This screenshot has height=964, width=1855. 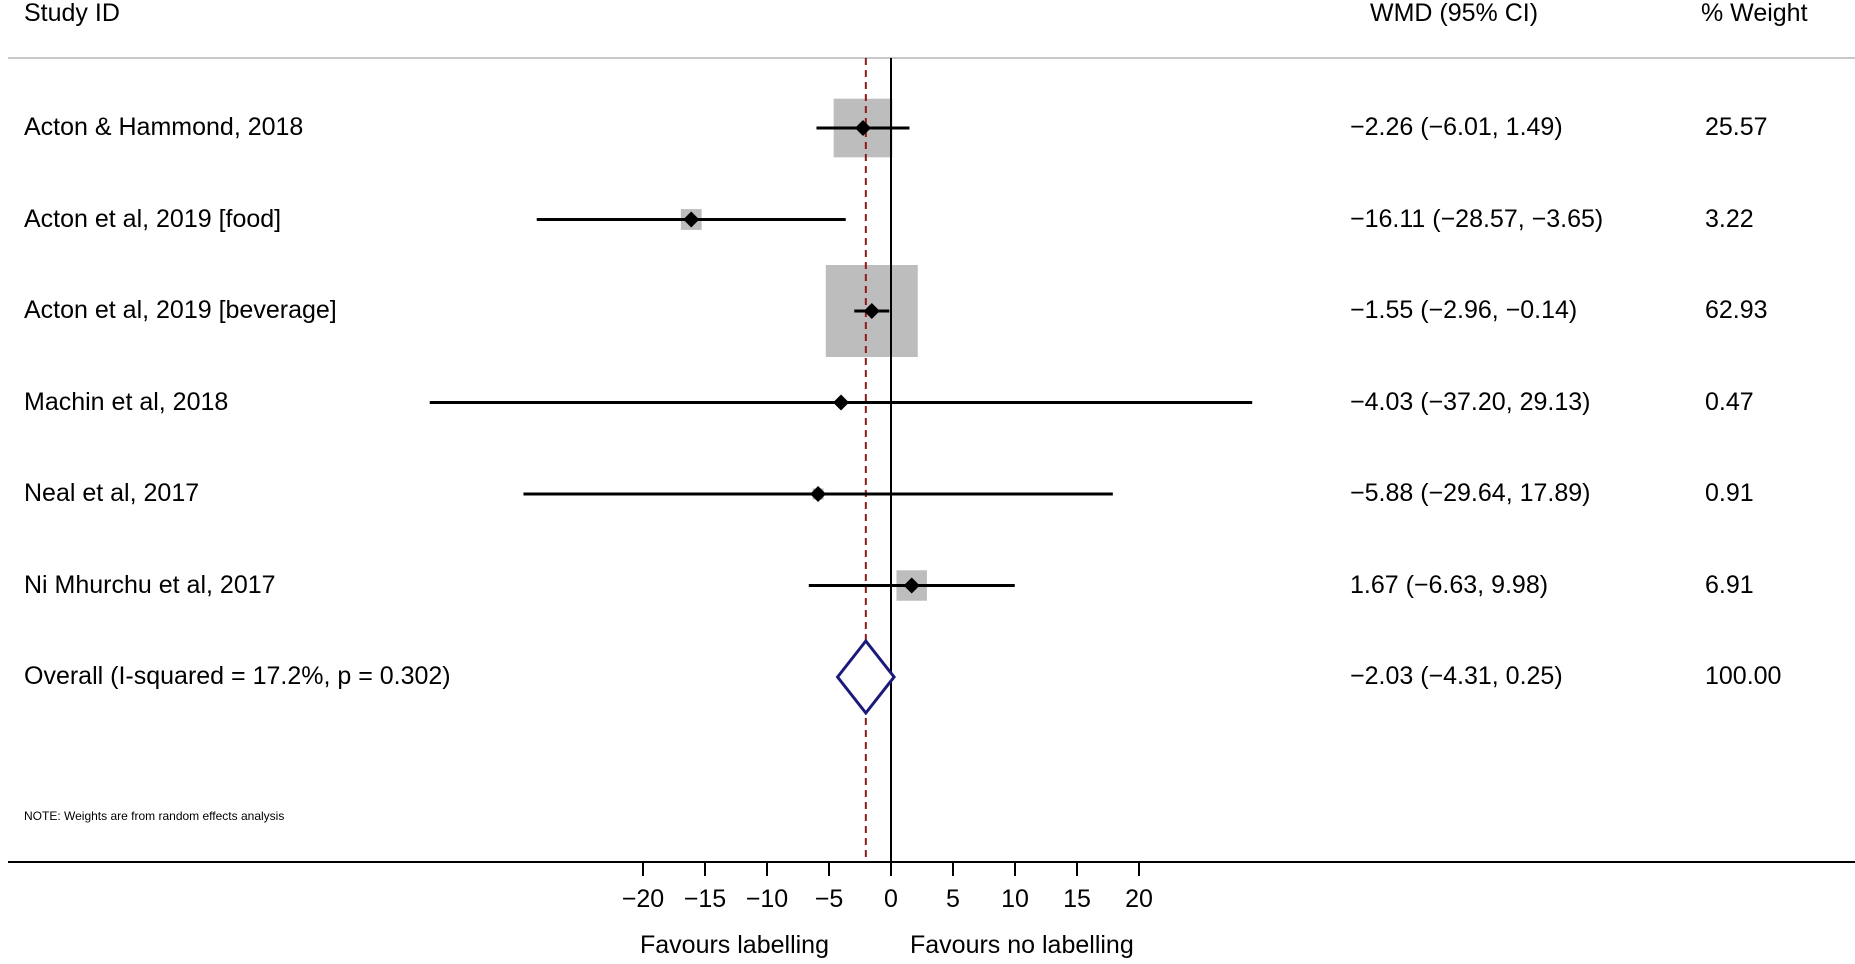 I want to click on study-effect: −1.55 (−2.96, −0.14), so click(x=1464, y=310).